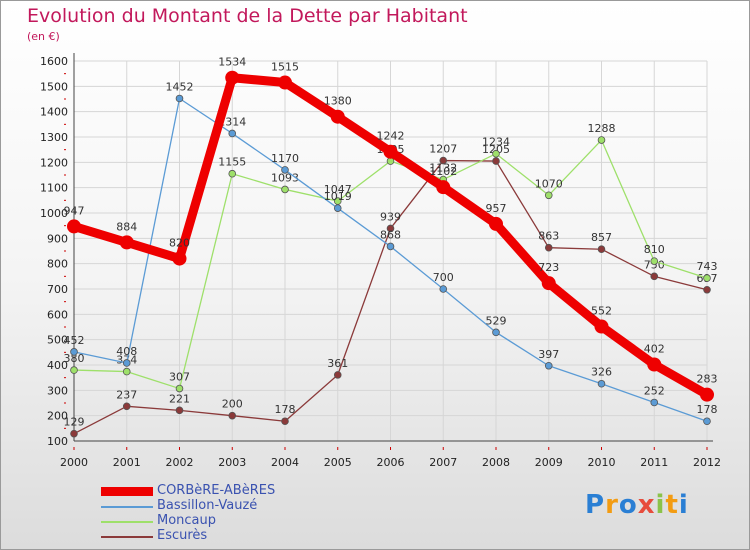 The width and height of the screenshot is (750, 550). I want to click on y-tick-label: 1200, so click(54, 162).